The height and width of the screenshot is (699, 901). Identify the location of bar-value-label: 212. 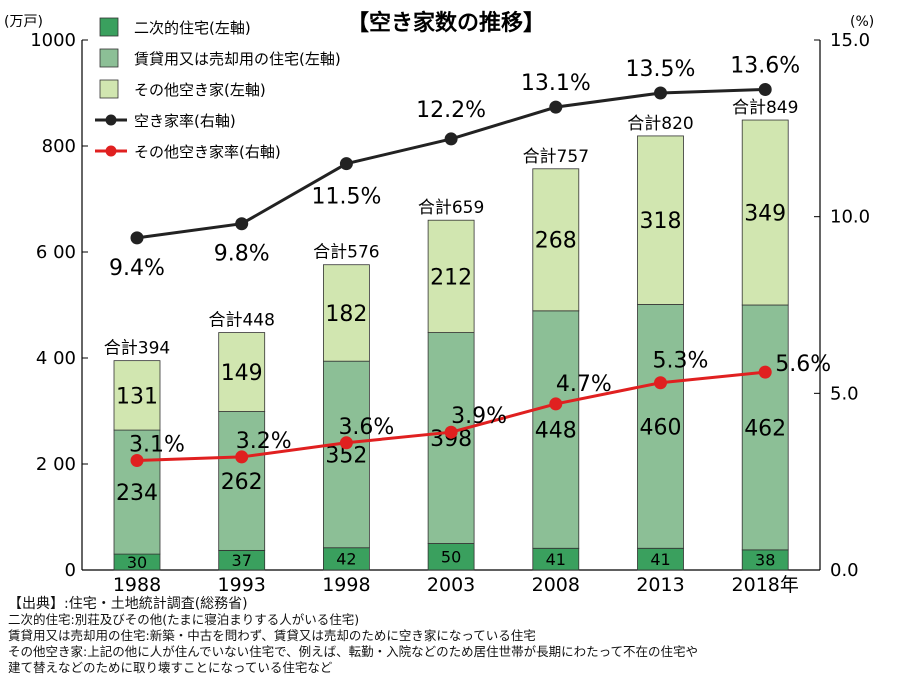
(451, 277).